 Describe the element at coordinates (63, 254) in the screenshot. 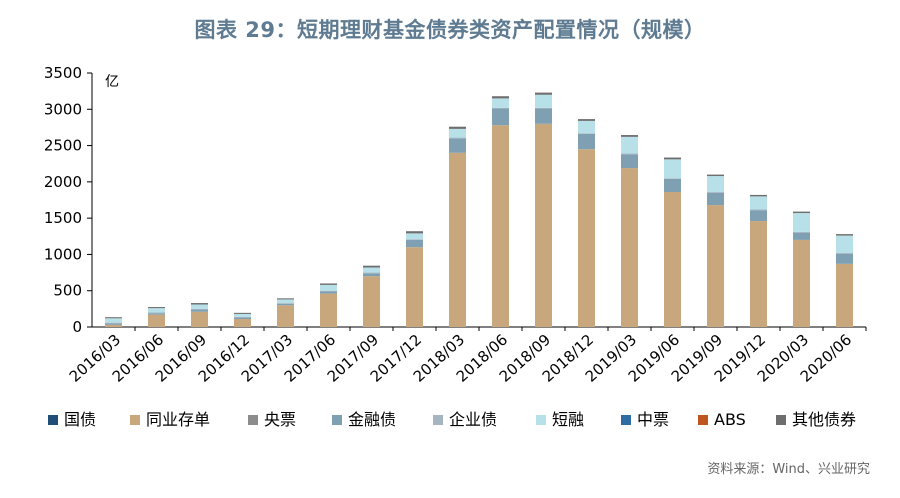

I see `y-tick-label: 1000` at that location.